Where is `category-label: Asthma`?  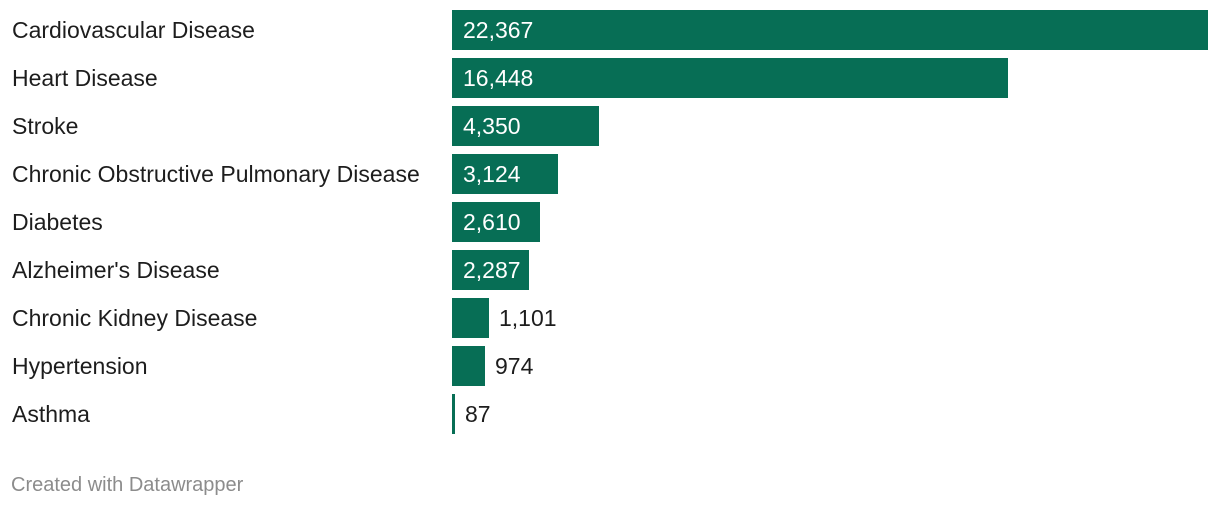
category-label: Asthma is located at coordinates (51, 414).